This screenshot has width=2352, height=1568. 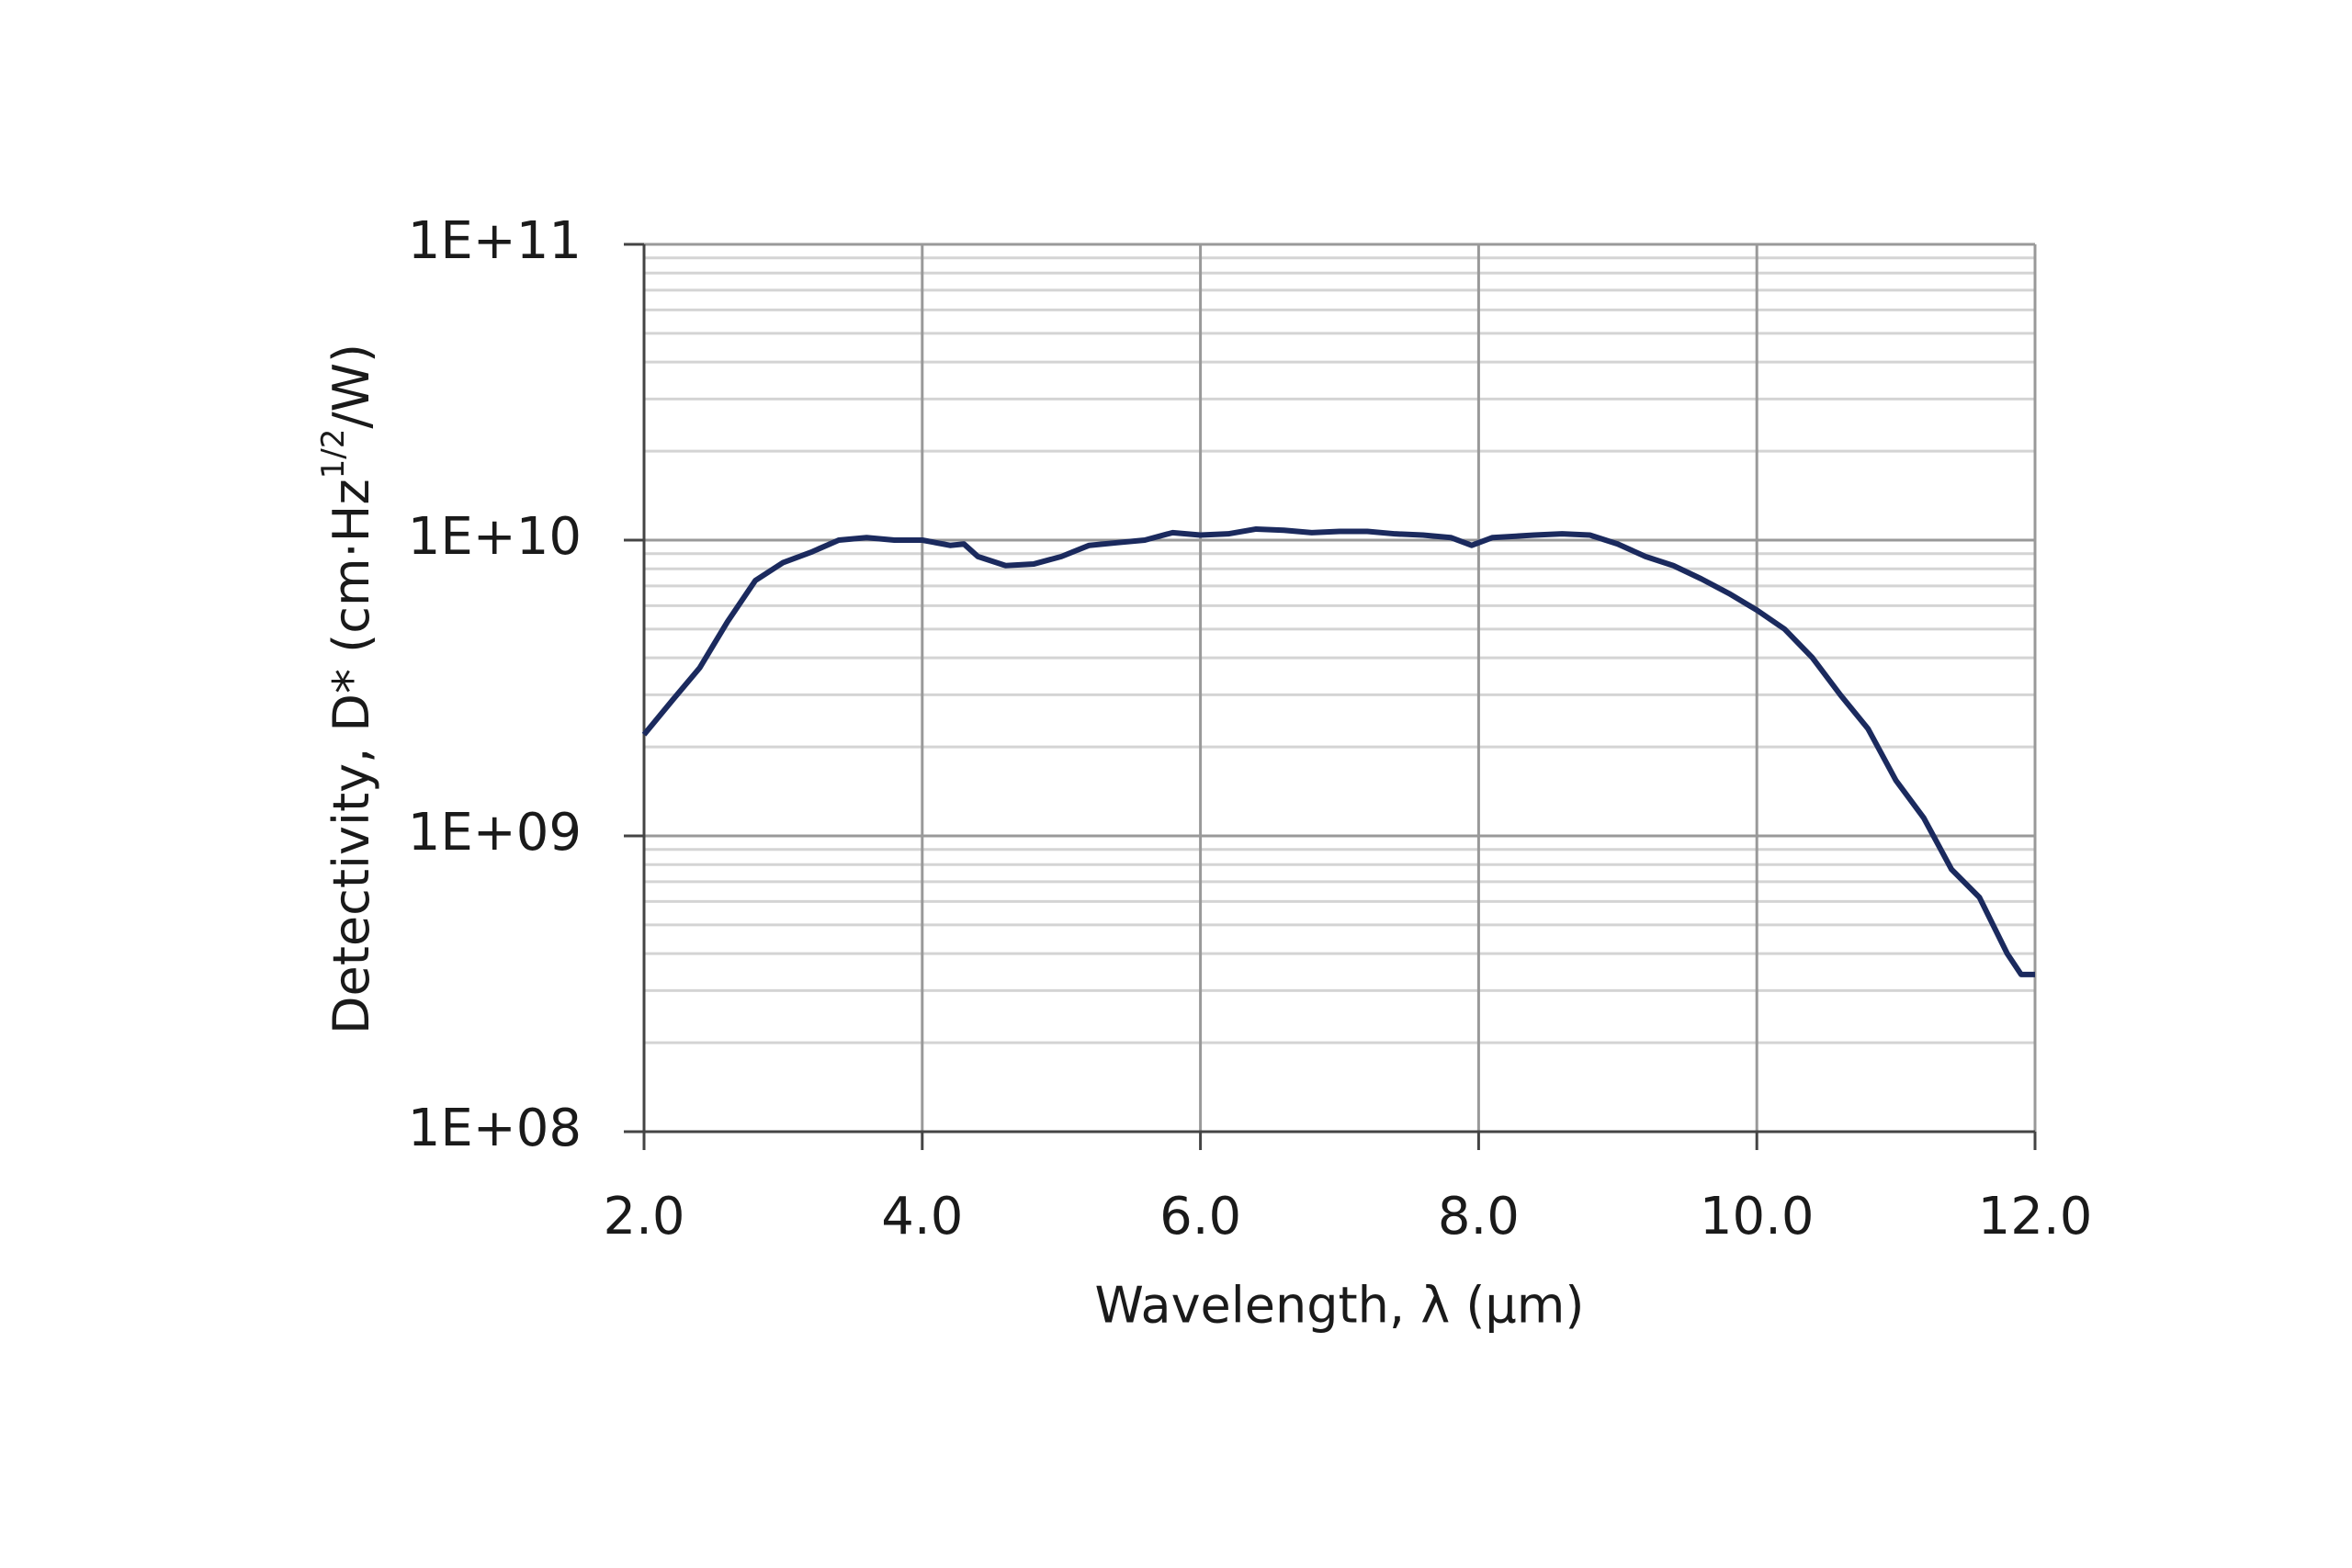 What do you see at coordinates (1479, 1217) in the screenshot?
I see `x-tick-label: 8.0` at bounding box center [1479, 1217].